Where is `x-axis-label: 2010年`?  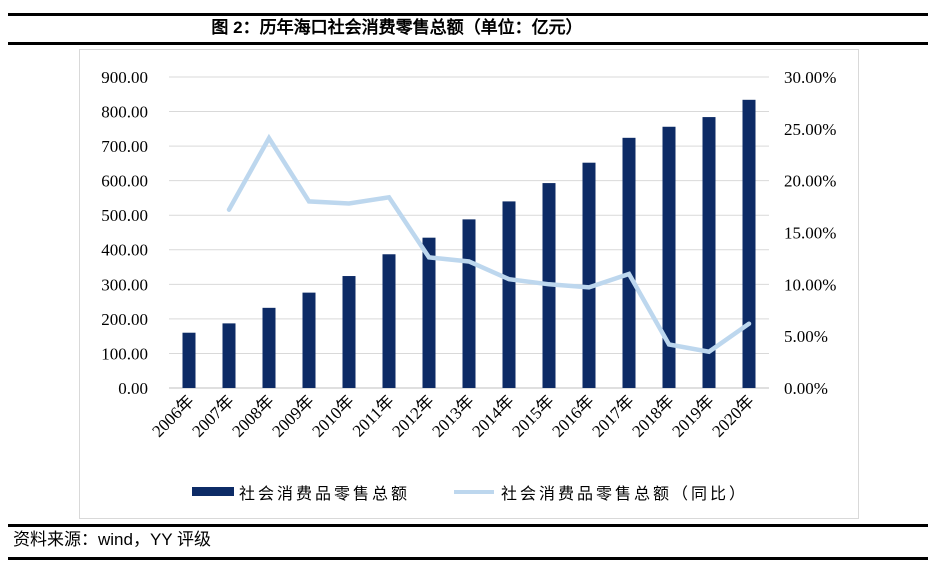 x-axis-label: 2010年 is located at coordinates (332, 415).